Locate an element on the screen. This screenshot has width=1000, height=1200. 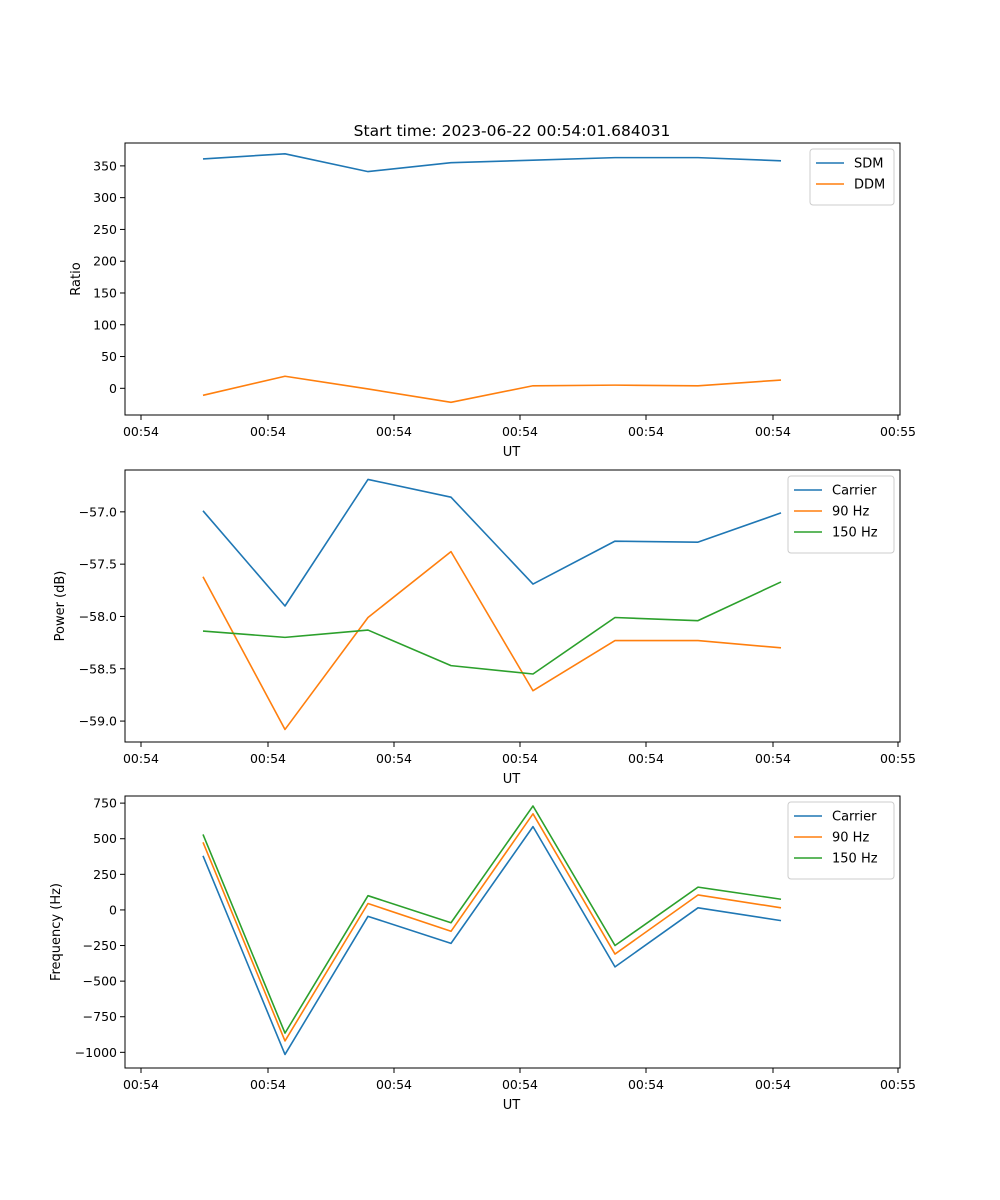
y-tick-label: 50 is located at coordinates (109, 356).